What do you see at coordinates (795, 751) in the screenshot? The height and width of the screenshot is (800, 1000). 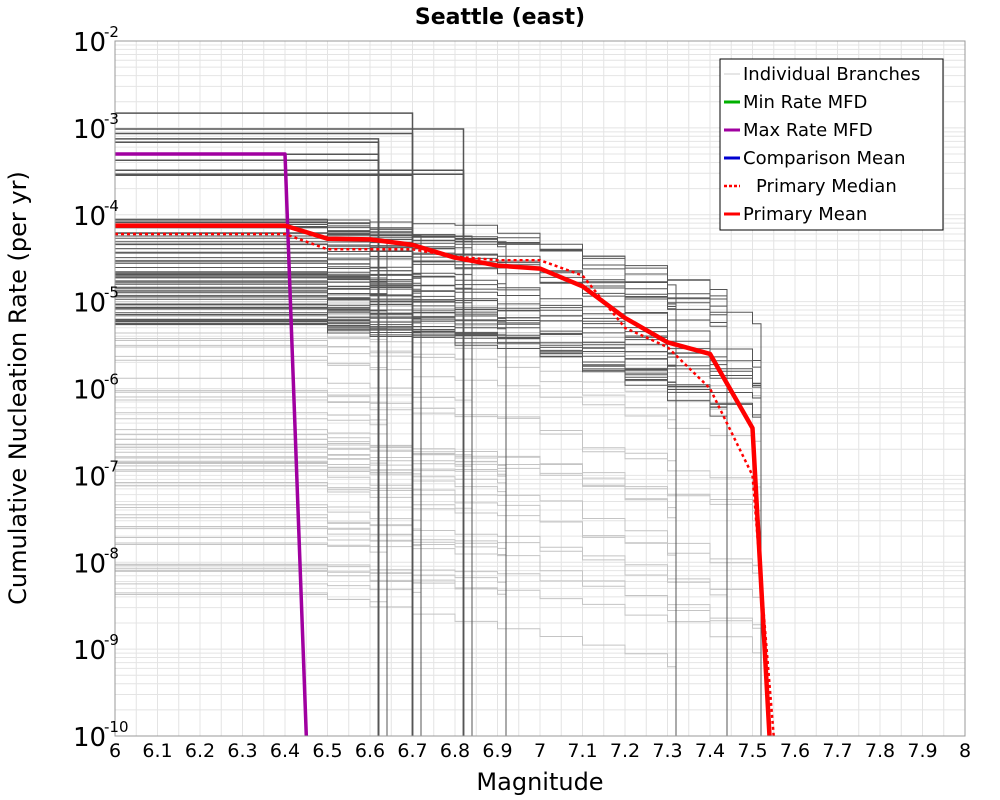 I see `x-tick-label: 7.6` at bounding box center [795, 751].